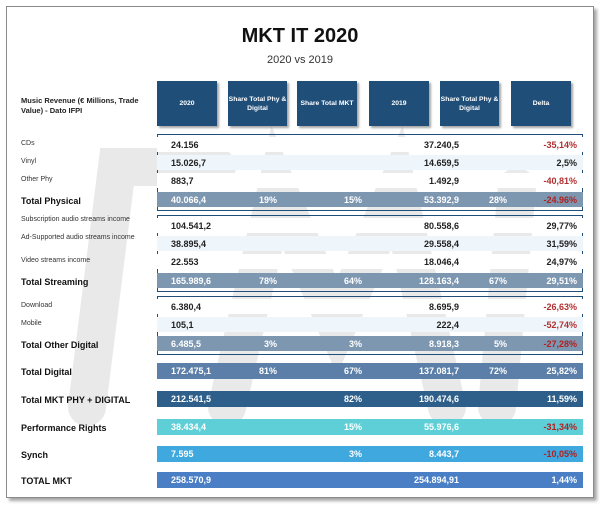 Image resolution: width=600 pixels, height=505 pixels. Describe the element at coordinates (497, 280) in the screenshot. I see `share-phy-digital-2019: 67%` at that location.